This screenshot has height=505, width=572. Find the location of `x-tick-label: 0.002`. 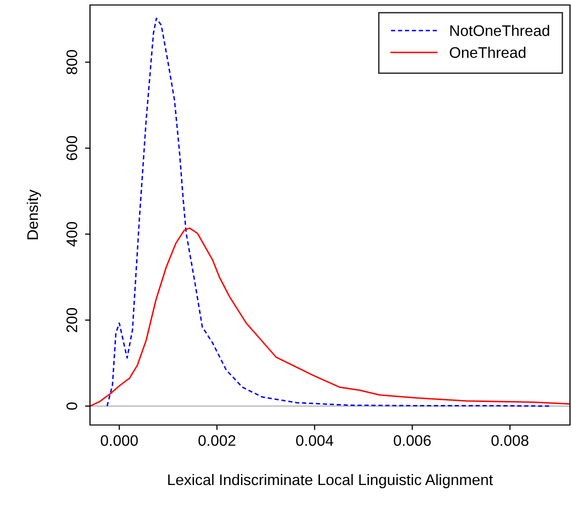

x-tick-label: 0.002 is located at coordinates (217, 440).